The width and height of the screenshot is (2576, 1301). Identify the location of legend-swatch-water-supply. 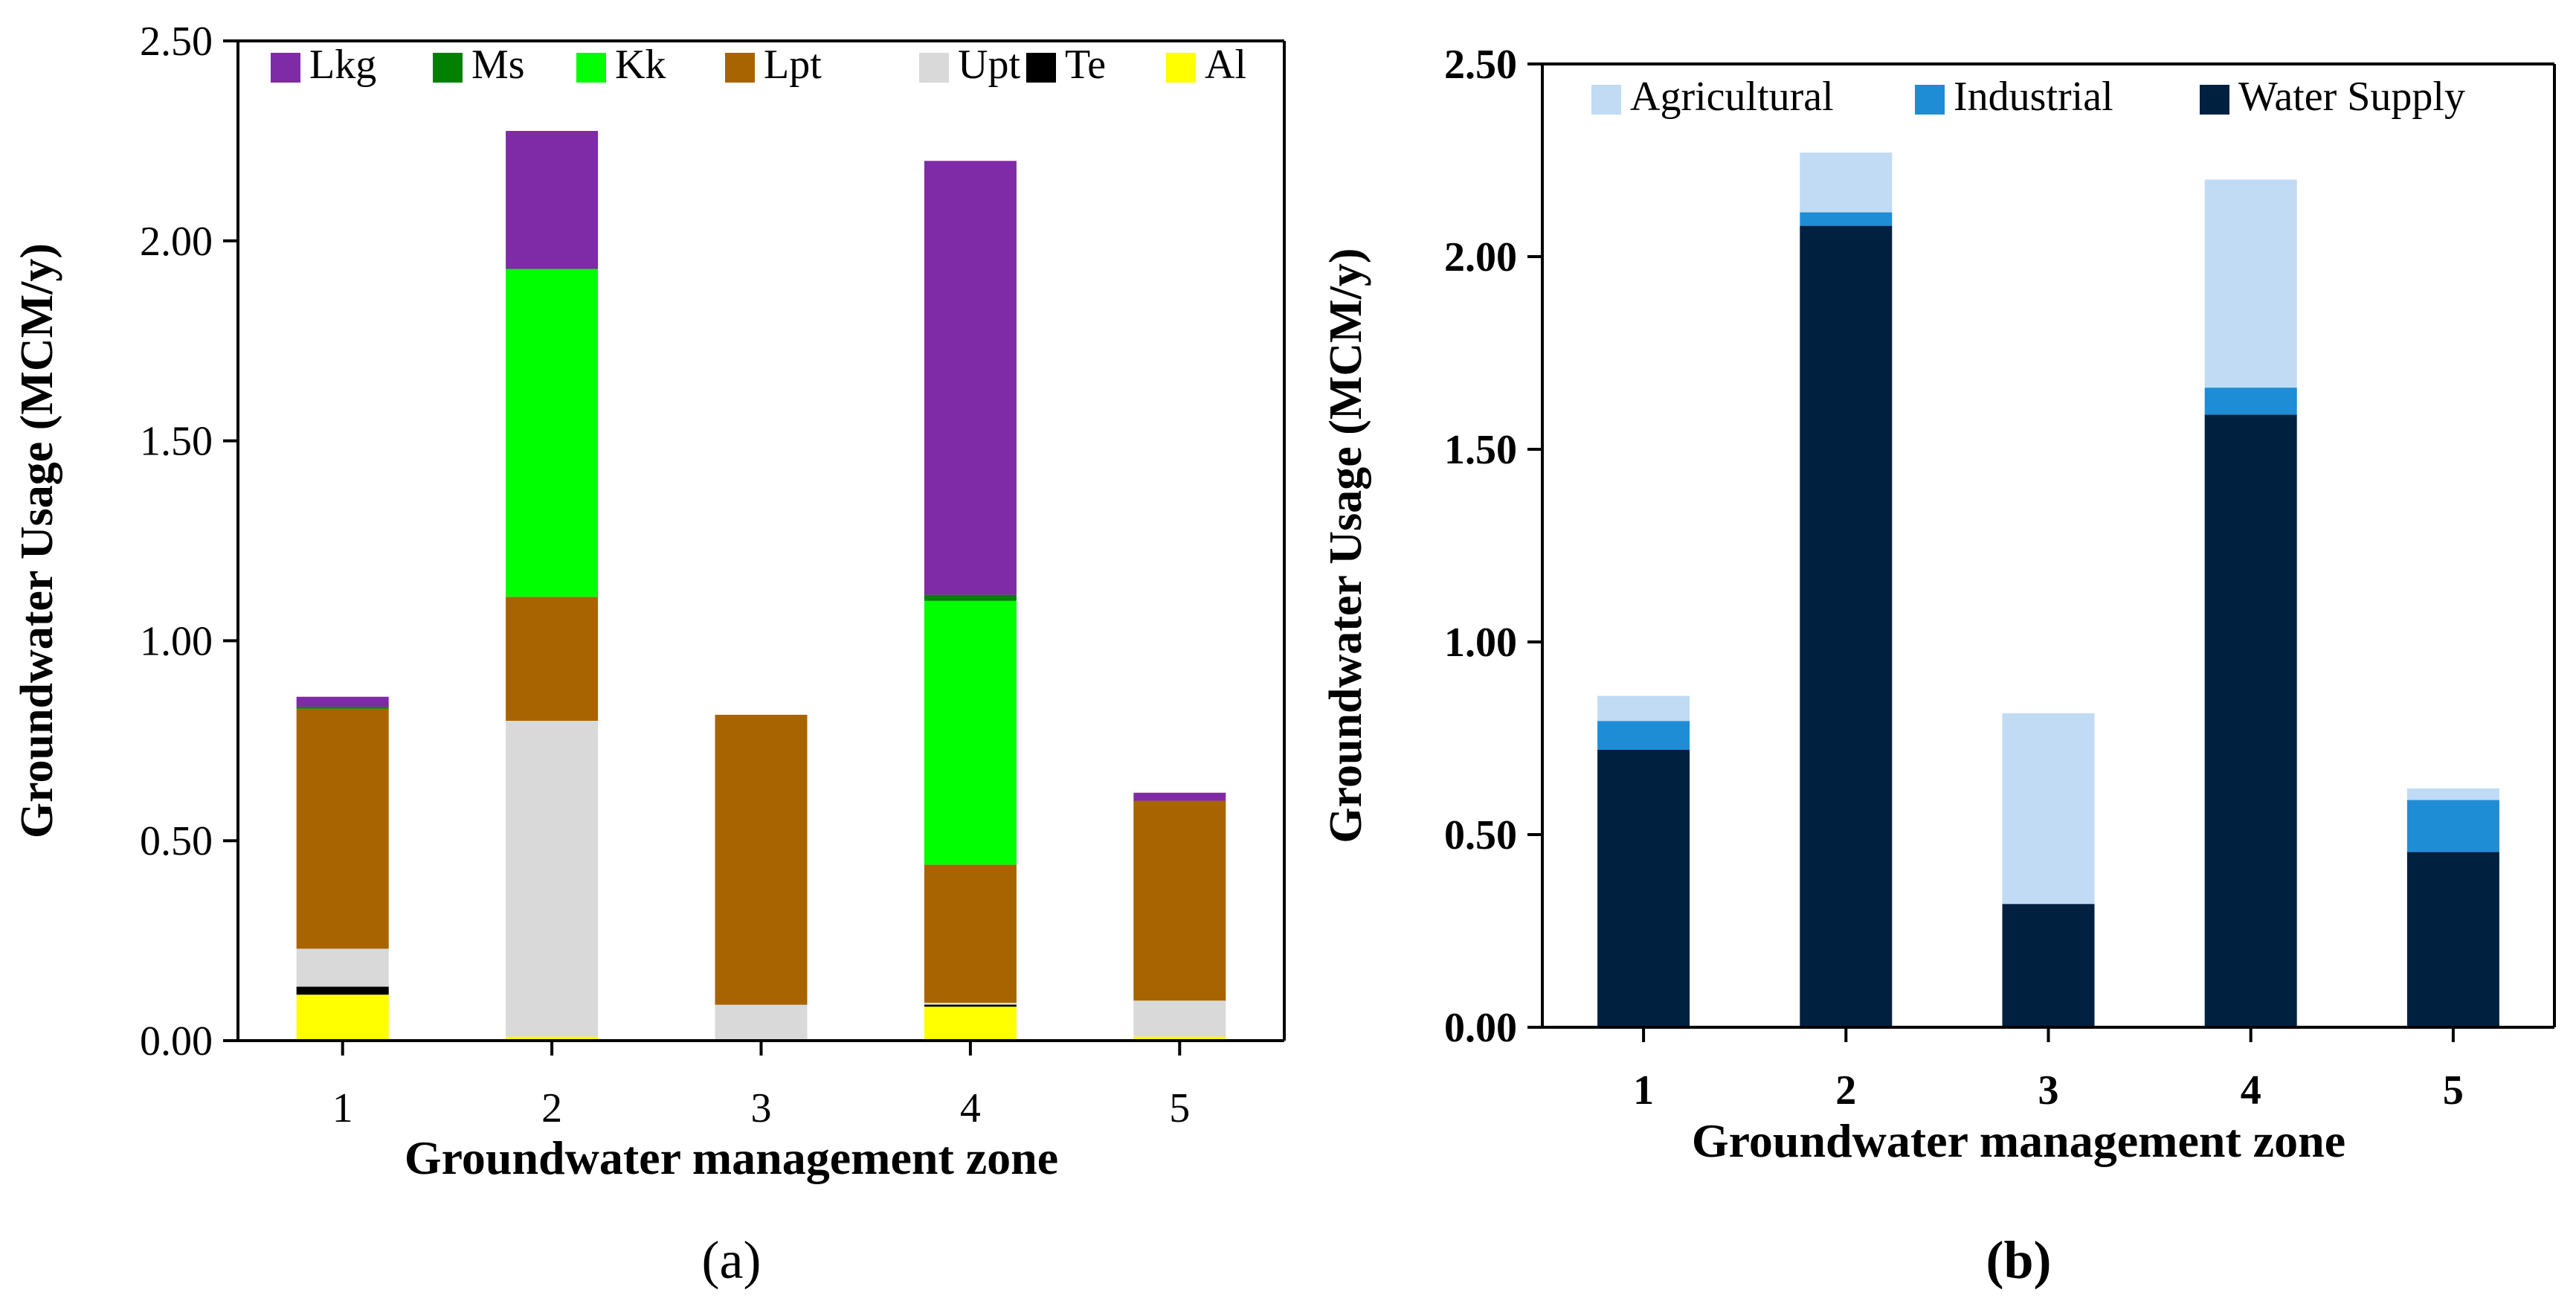
(2214, 100).